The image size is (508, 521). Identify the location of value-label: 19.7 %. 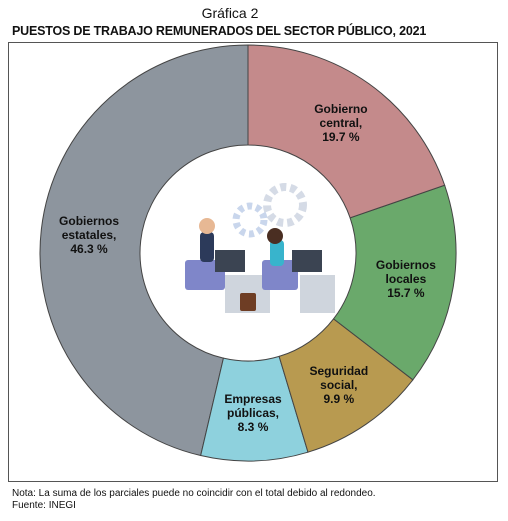
(341, 136).